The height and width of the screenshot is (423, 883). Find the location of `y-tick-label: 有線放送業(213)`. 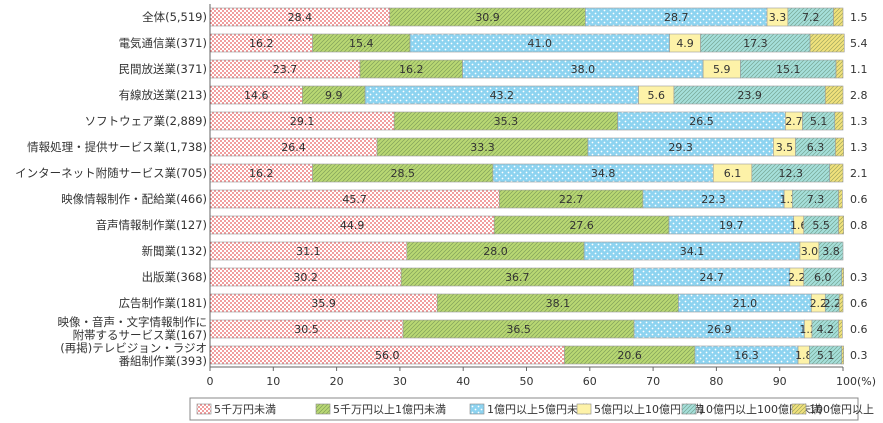

y-tick-label: 有線放送業(213) is located at coordinates (162, 94).